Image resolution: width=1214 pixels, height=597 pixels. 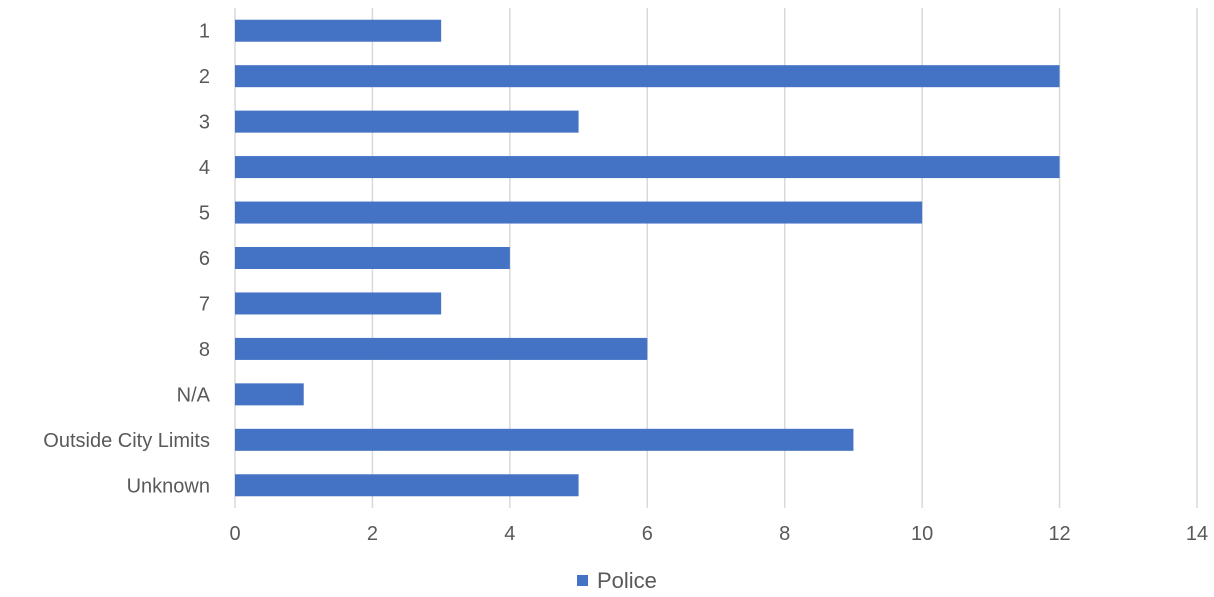 I want to click on category-label-n-a: N/A, so click(x=194, y=395).